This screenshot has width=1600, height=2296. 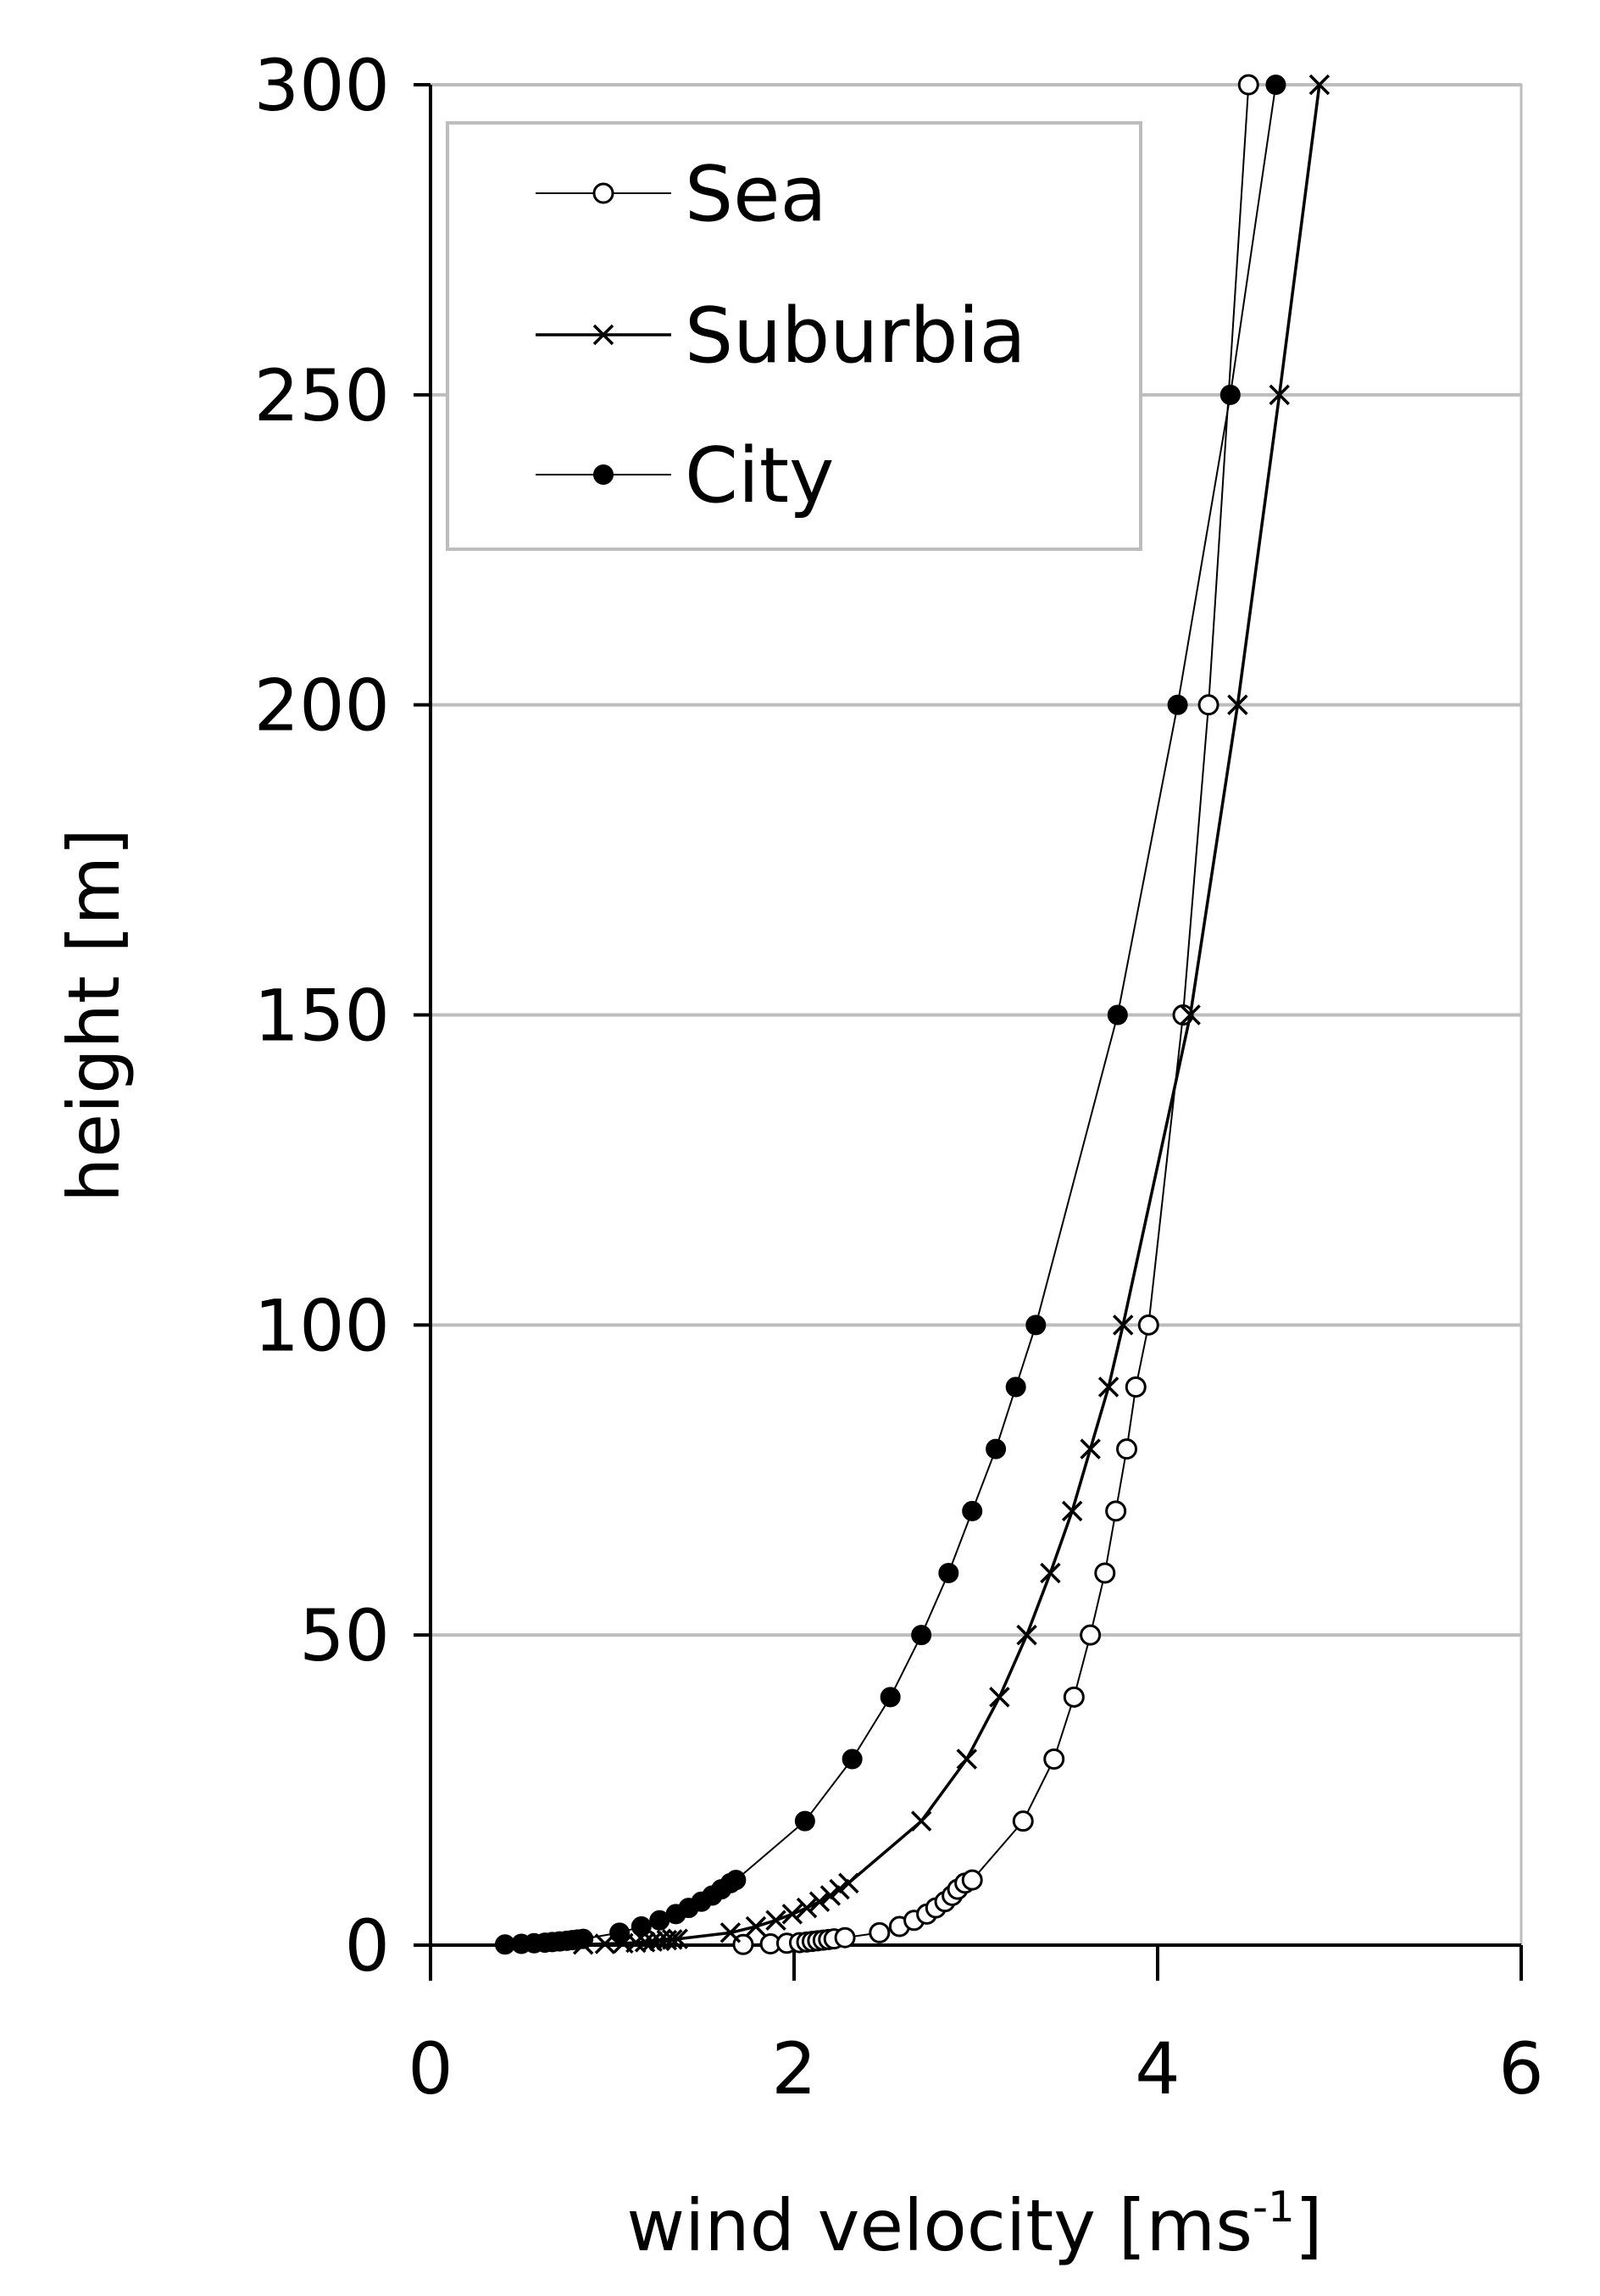 What do you see at coordinates (1520, 2068) in the screenshot?
I see `x-tick-label: 6` at bounding box center [1520, 2068].